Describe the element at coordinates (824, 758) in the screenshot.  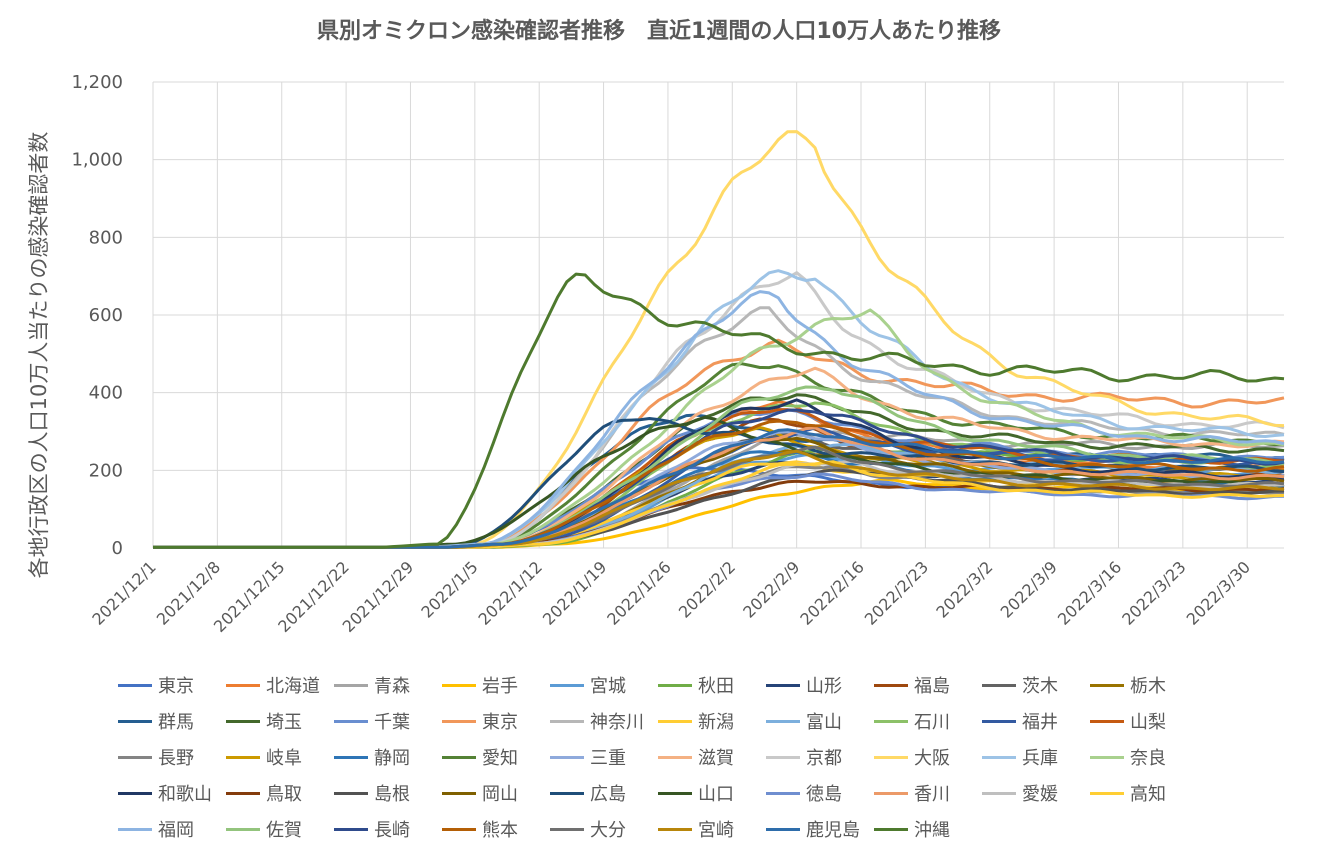
I see `legend-label: 京都` at that location.